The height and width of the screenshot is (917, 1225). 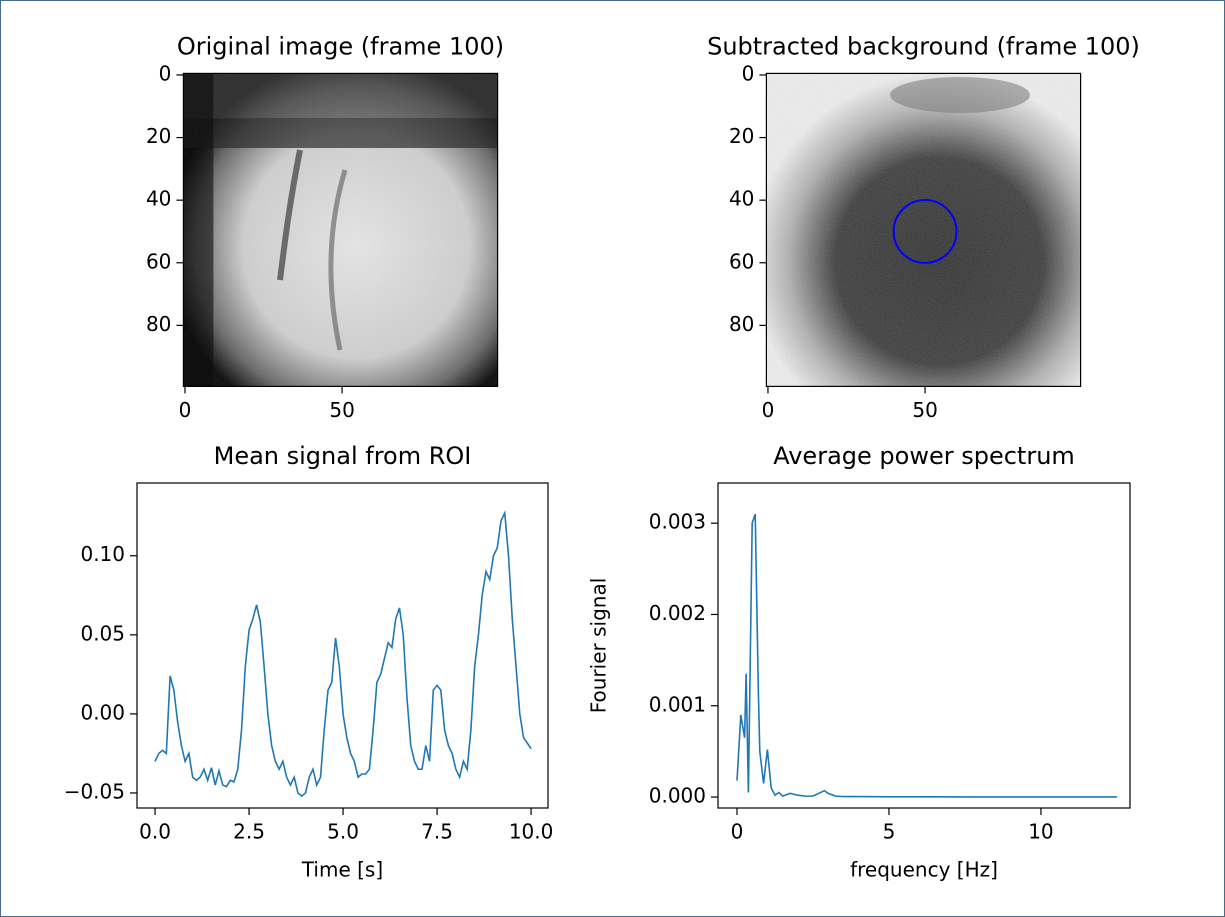 I want to click on y-tick-label: 0.05, so click(x=102, y=633).